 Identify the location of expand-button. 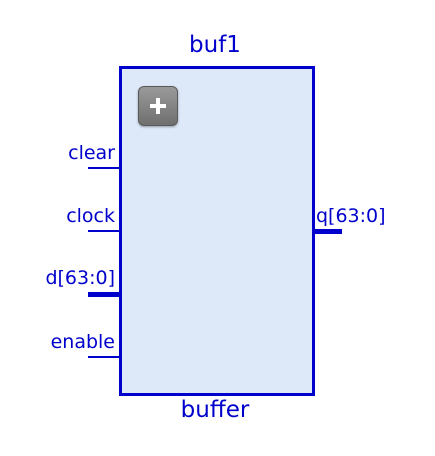
(158, 106).